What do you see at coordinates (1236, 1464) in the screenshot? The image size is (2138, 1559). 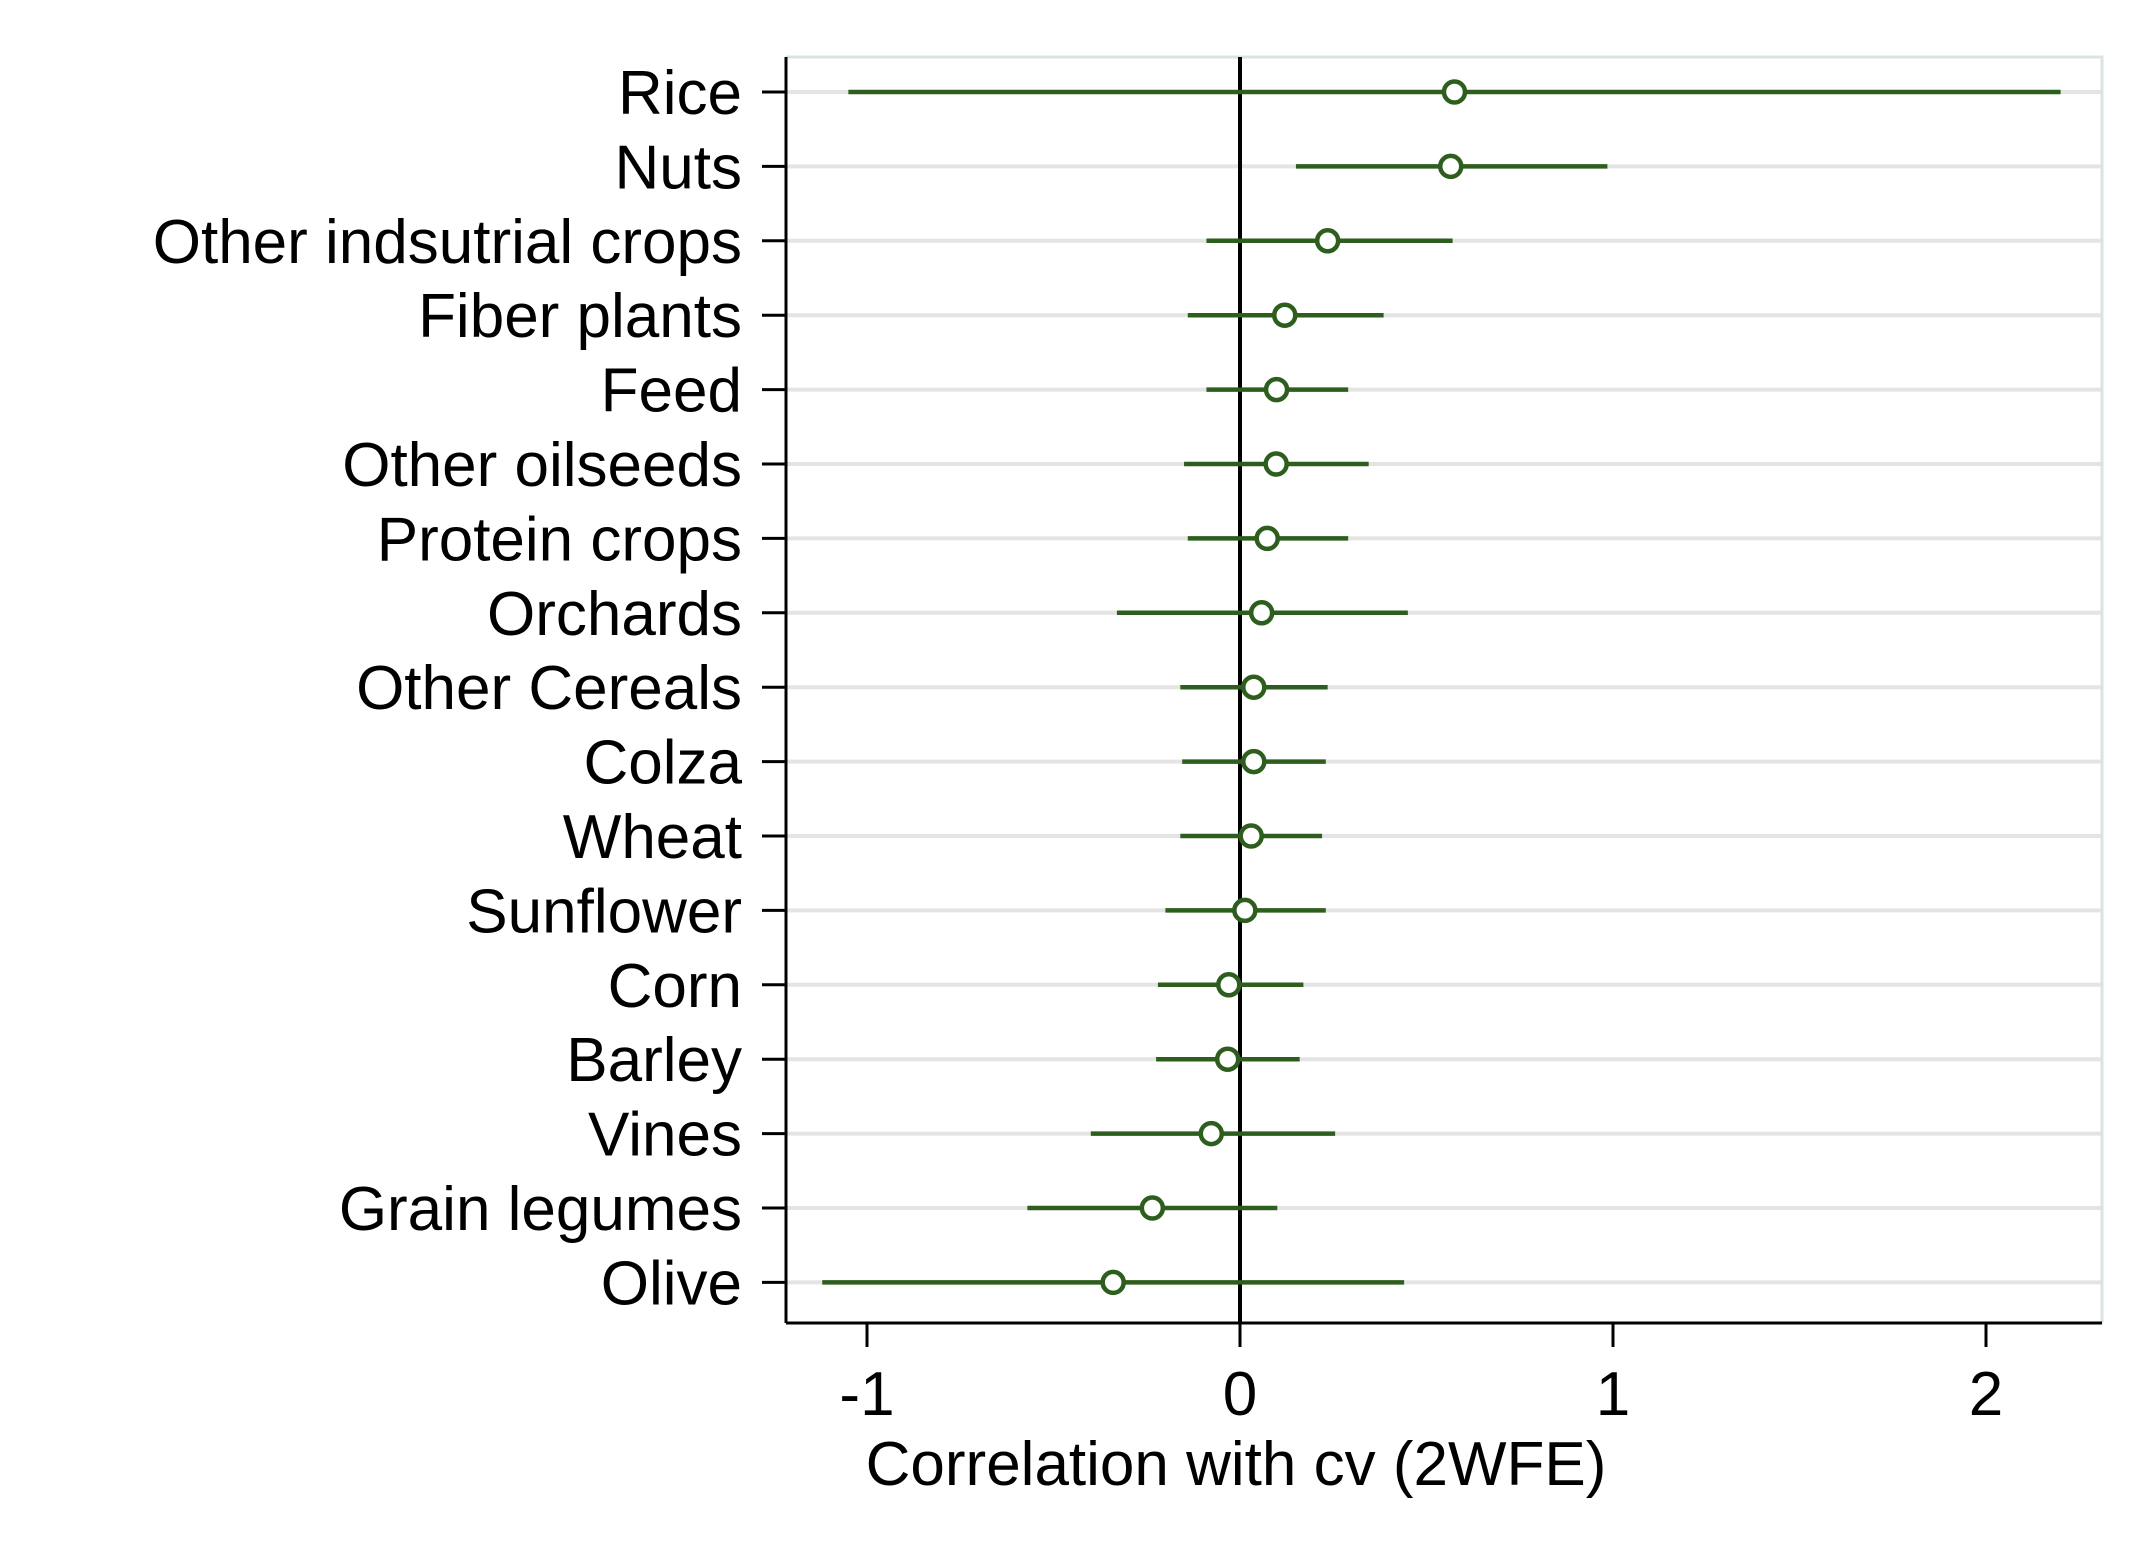 I see `x-axis-title: Correlation with cv (2WFE)` at bounding box center [1236, 1464].